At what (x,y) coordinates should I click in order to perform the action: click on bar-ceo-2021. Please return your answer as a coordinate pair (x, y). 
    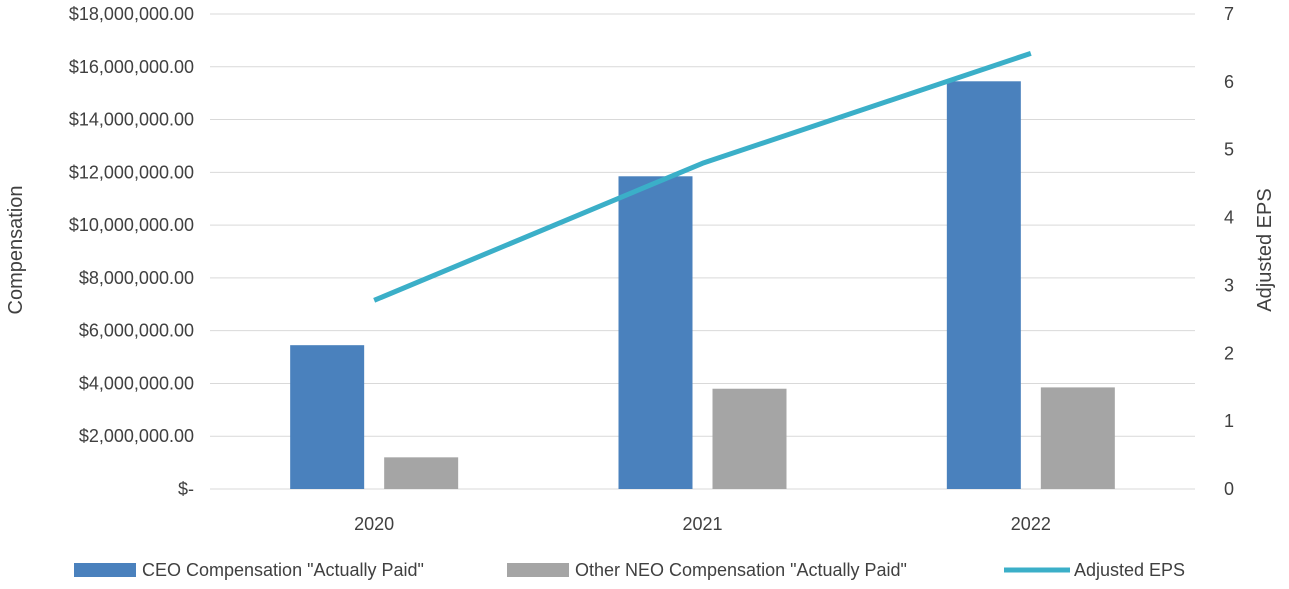
    Looking at the image, I should click on (655, 332).